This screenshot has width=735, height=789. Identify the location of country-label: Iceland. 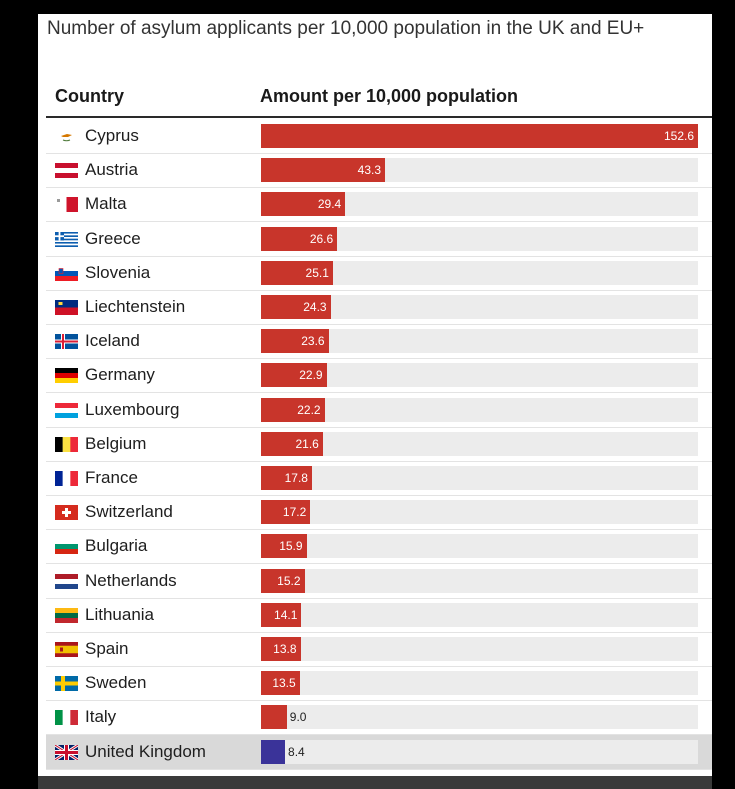
(112, 341).